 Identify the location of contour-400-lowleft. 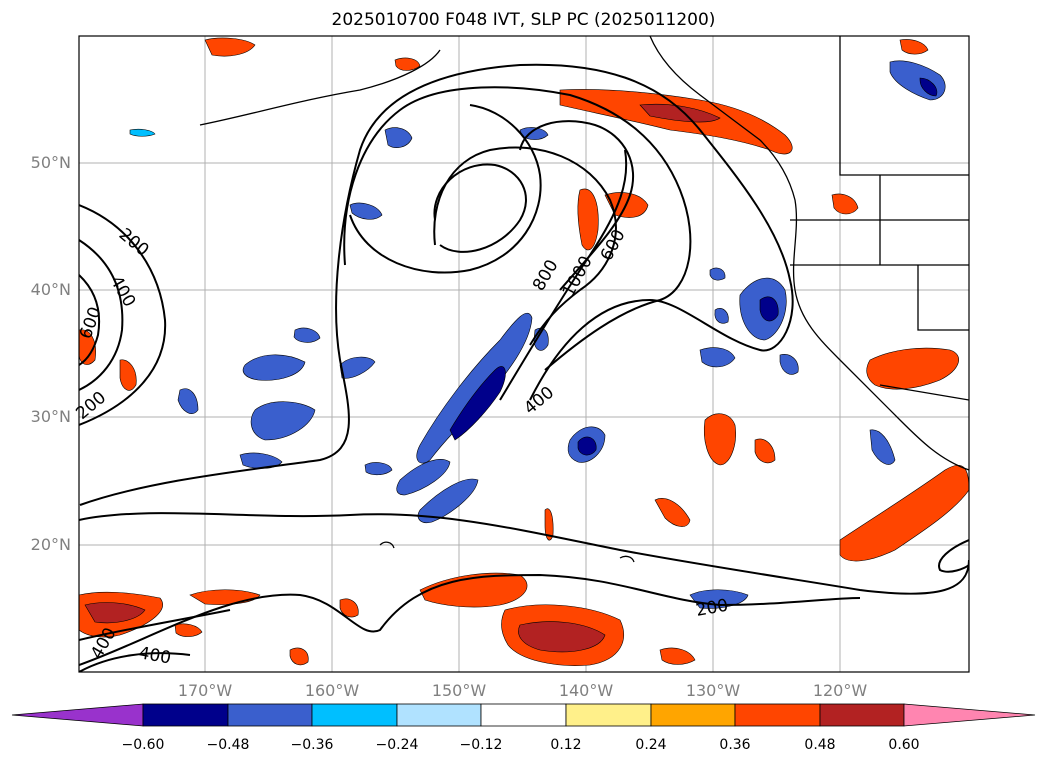
(135, 662).